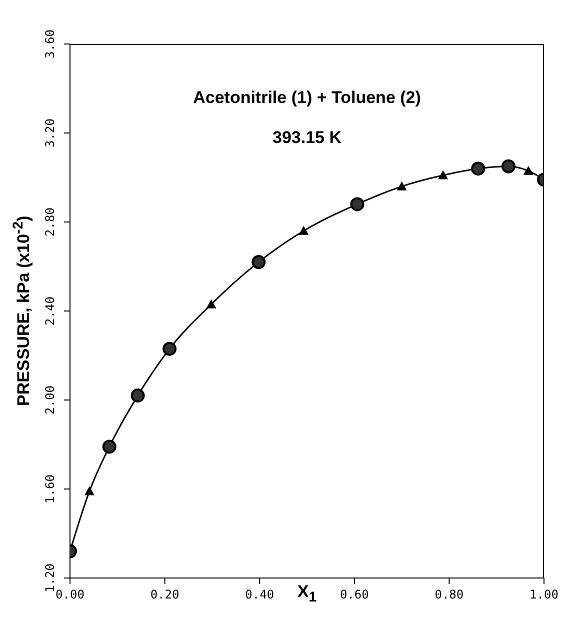 Image resolution: width=576 pixels, height=636 pixels. Describe the element at coordinates (307, 594) in the screenshot. I see `x-axis-title: X$_{1}$` at that location.